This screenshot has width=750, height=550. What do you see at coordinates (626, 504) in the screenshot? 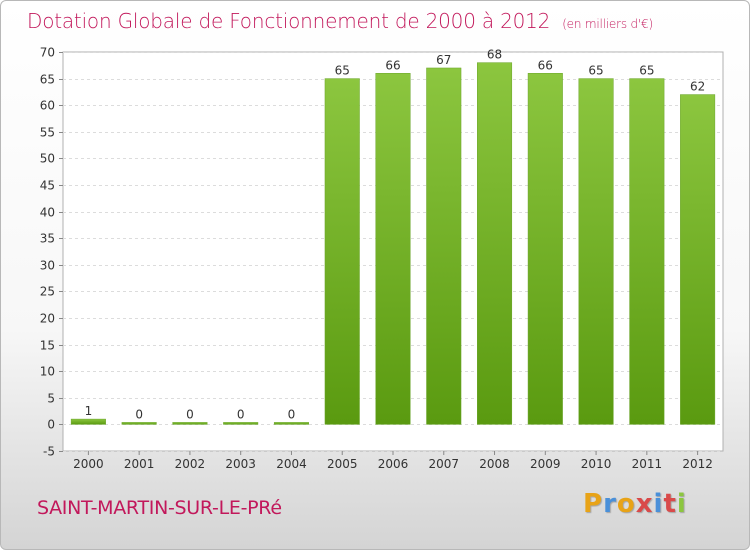
I see `logo-letter: o` at bounding box center [626, 504].